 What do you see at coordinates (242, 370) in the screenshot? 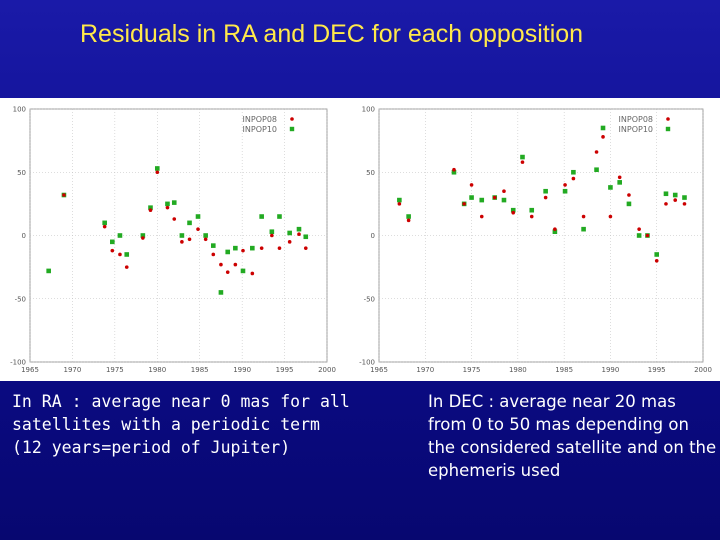
I see `chart-ra-xtick-label-5: 1990` at bounding box center [242, 370].